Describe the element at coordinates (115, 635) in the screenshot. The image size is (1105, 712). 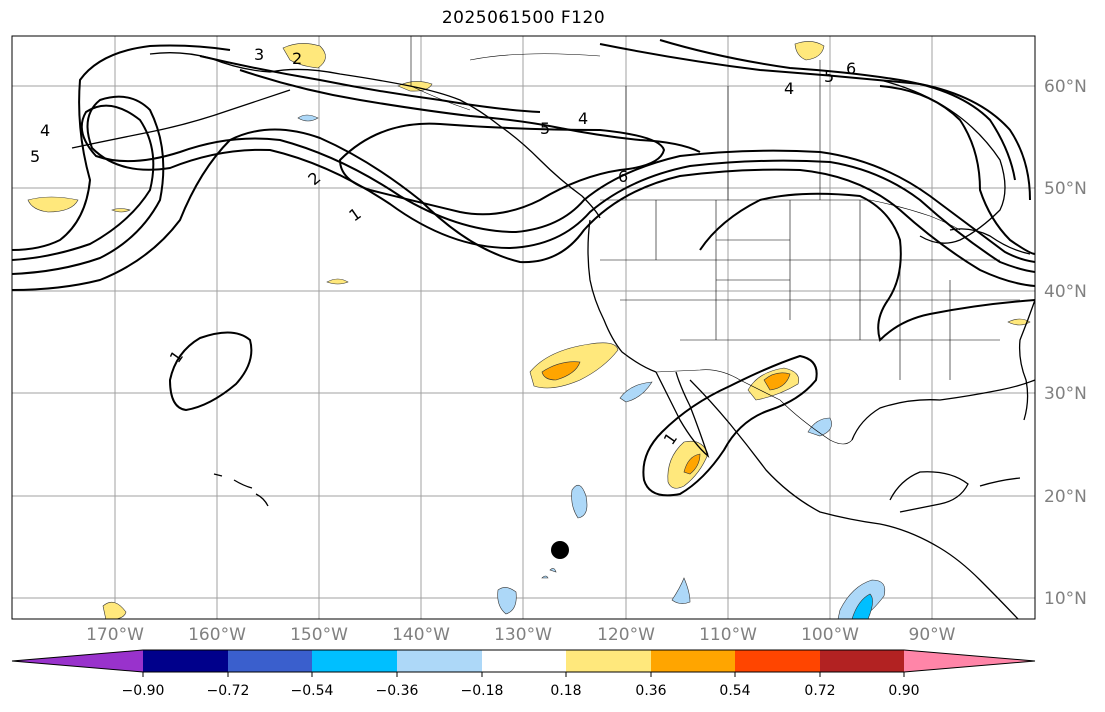
I see `lon-label-170w: 170°W` at that location.